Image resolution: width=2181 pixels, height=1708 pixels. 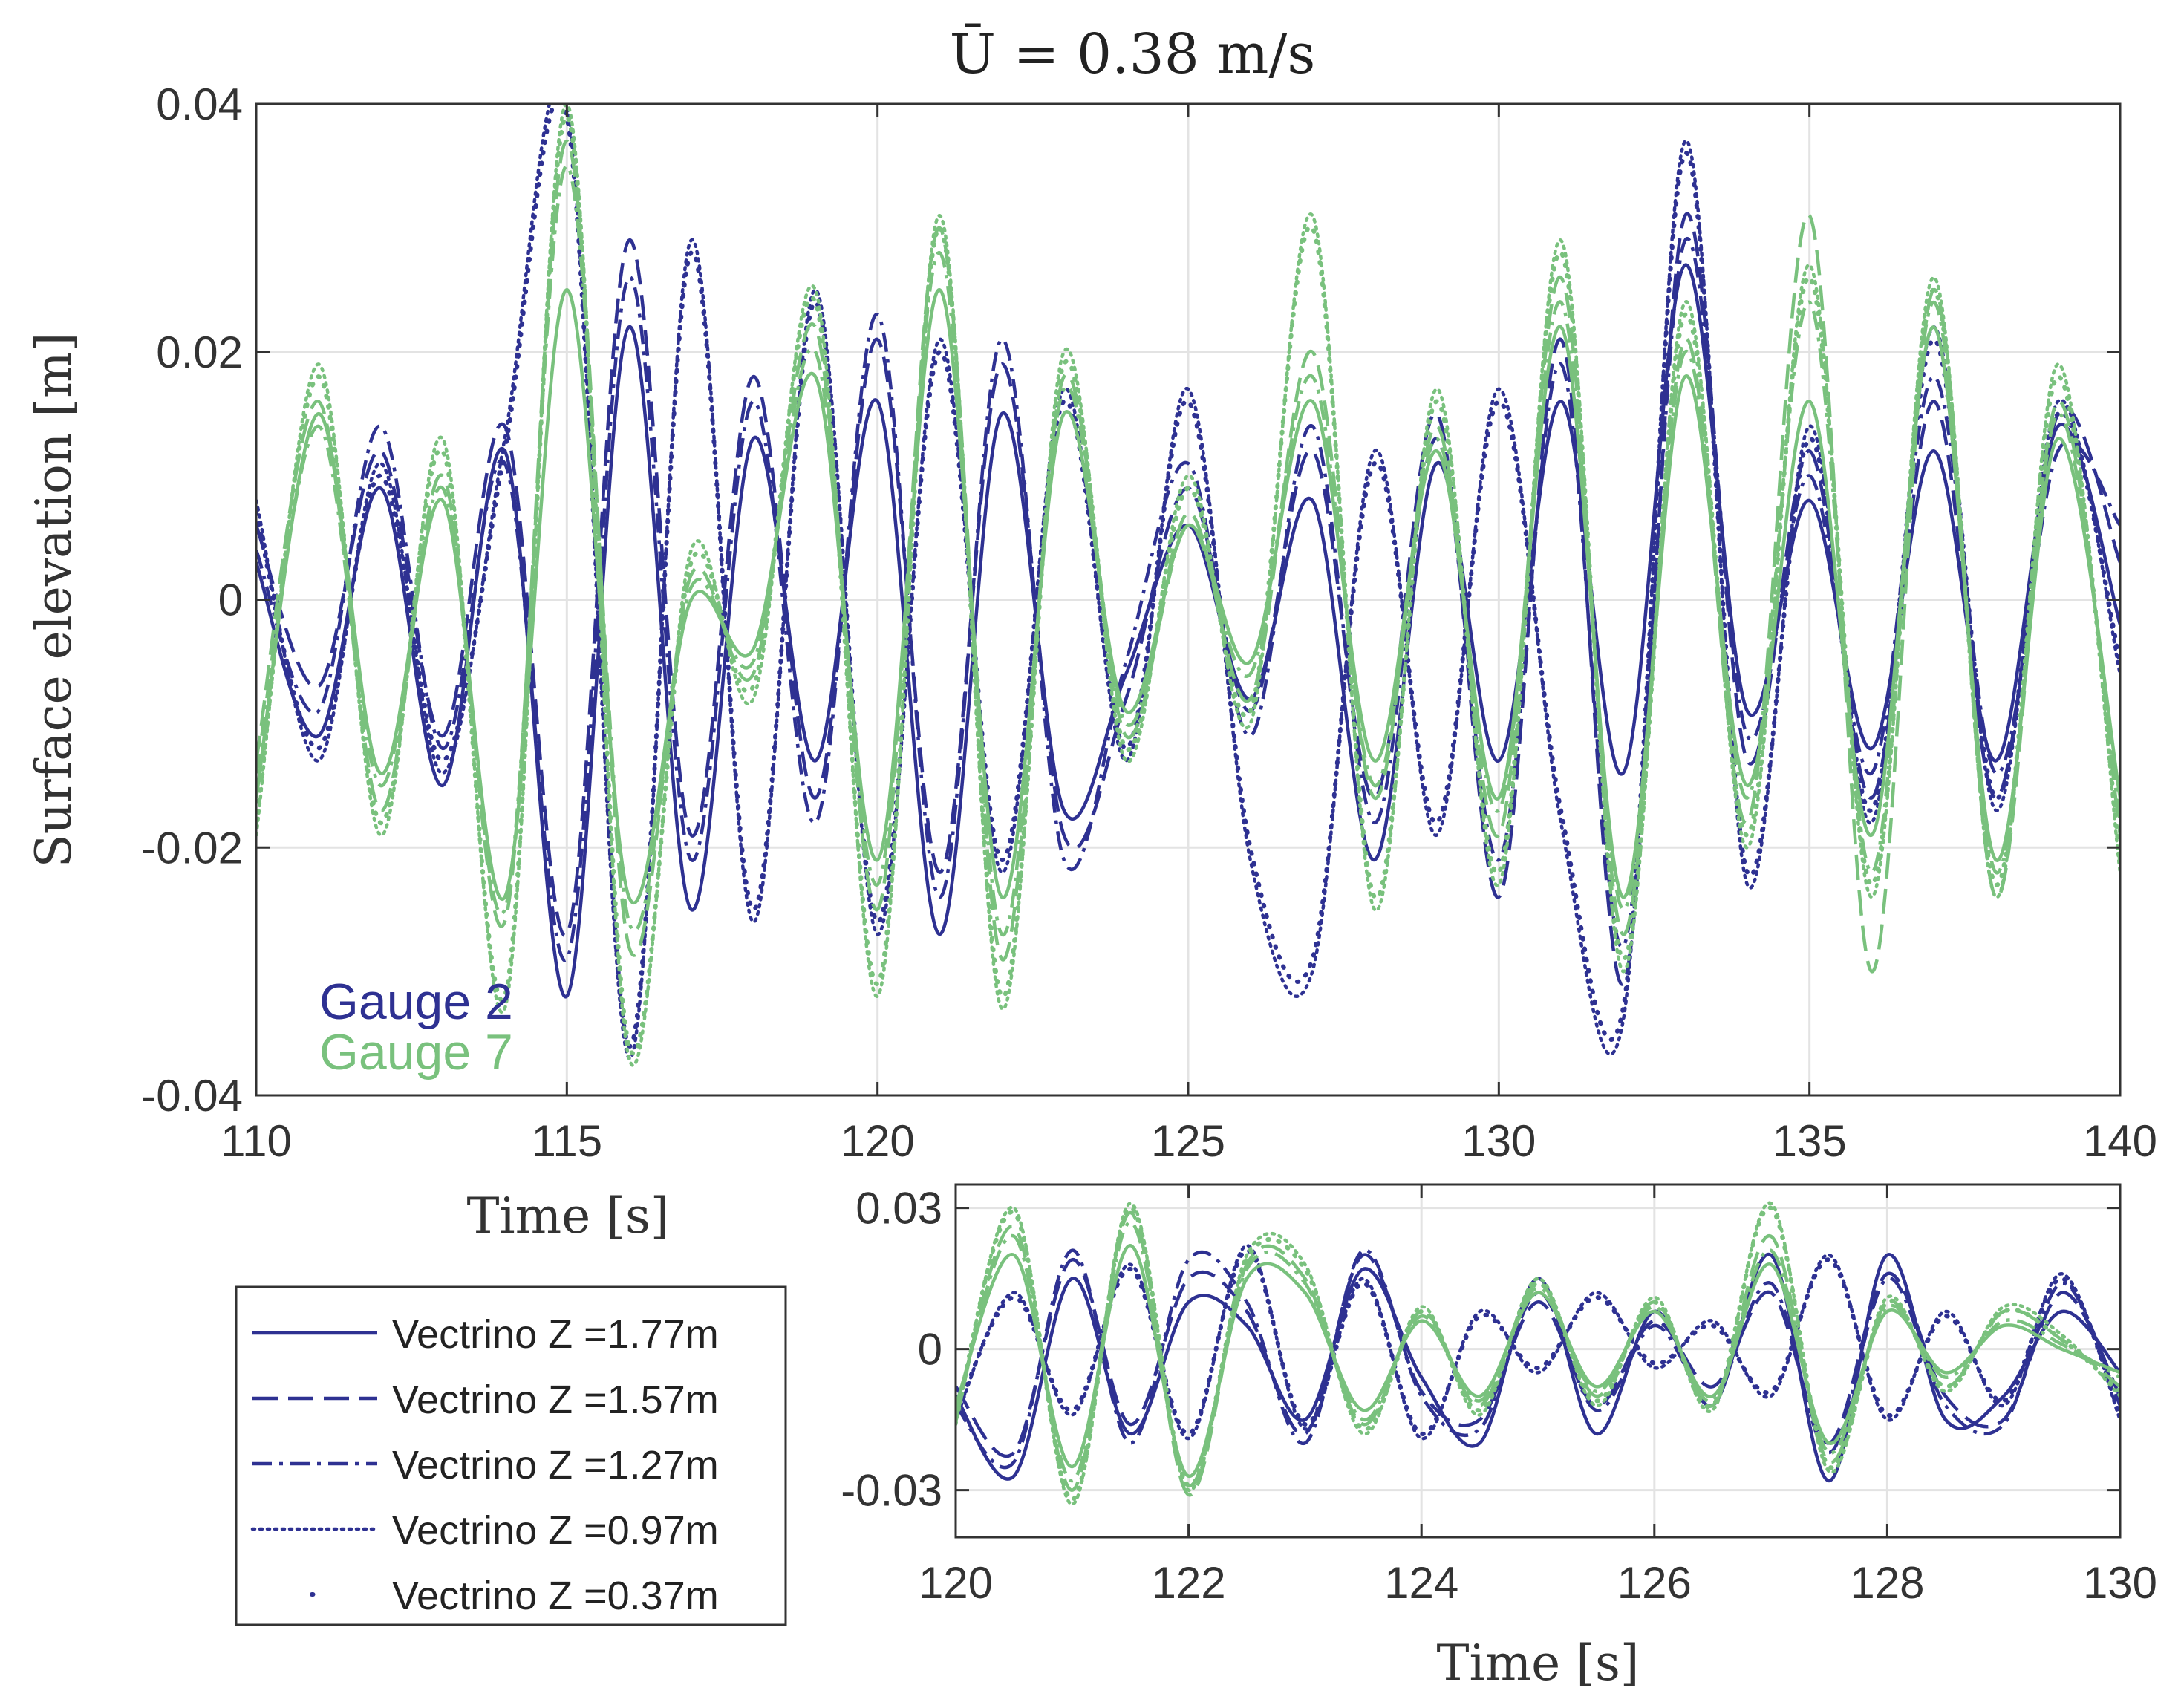 What do you see at coordinates (1421, 1583) in the screenshot?
I see `inset-x-tick-label-124: 124` at bounding box center [1421, 1583].